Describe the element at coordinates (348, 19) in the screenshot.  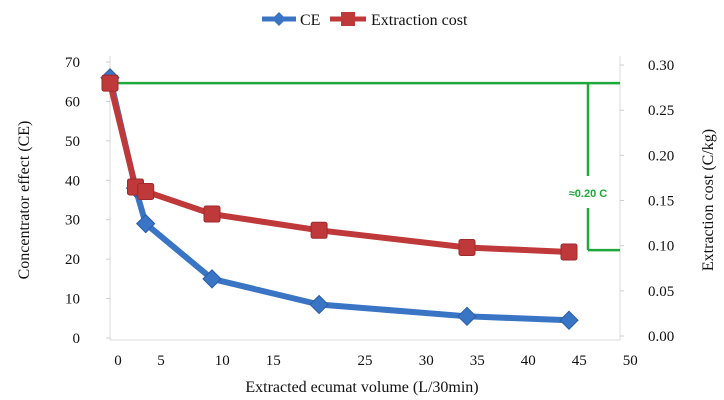
I see `legend-cost-marker` at that location.